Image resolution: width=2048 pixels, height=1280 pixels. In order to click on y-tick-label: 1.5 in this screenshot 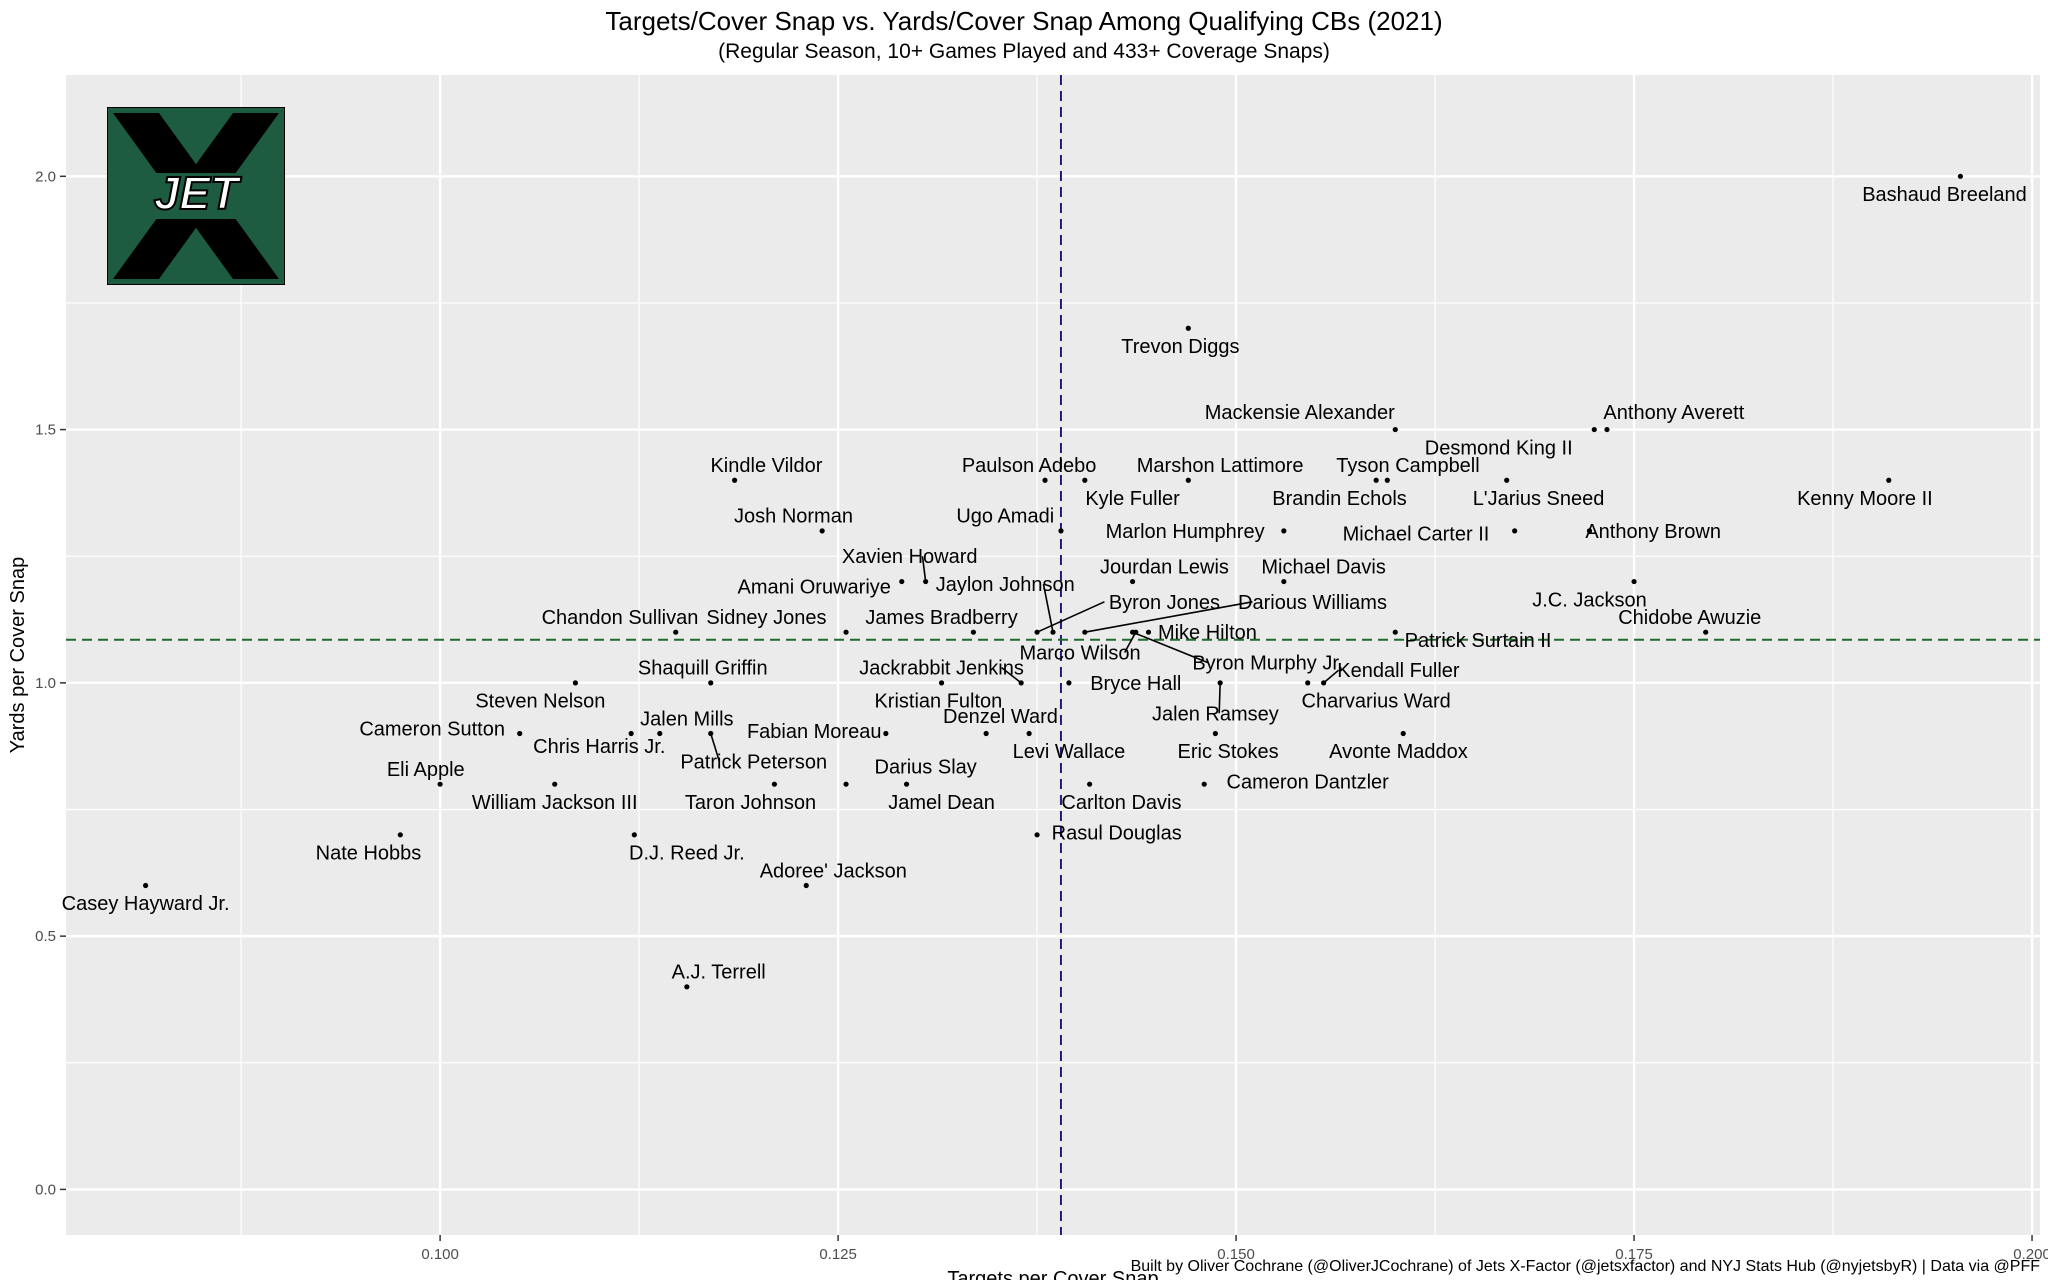, I will do `click(45, 430)`.